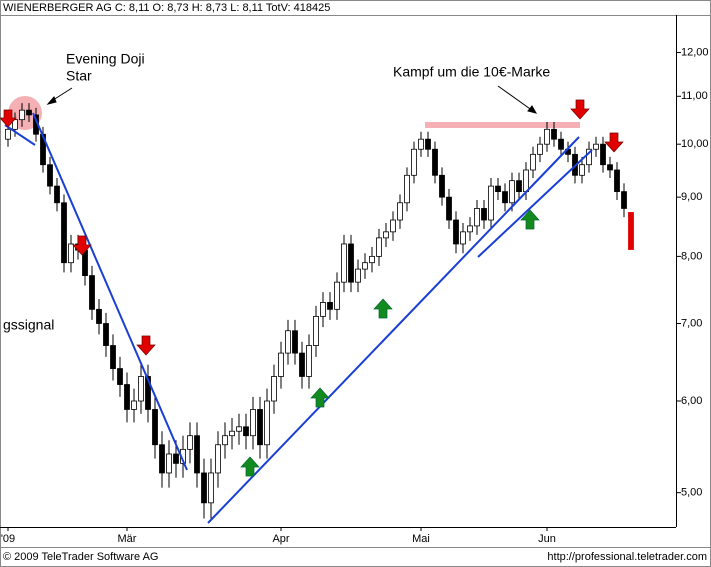 This screenshot has width=711, height=567. Describe the element at coordinates (502, 125) in the screenshot. I see `resistance-band` at that location.